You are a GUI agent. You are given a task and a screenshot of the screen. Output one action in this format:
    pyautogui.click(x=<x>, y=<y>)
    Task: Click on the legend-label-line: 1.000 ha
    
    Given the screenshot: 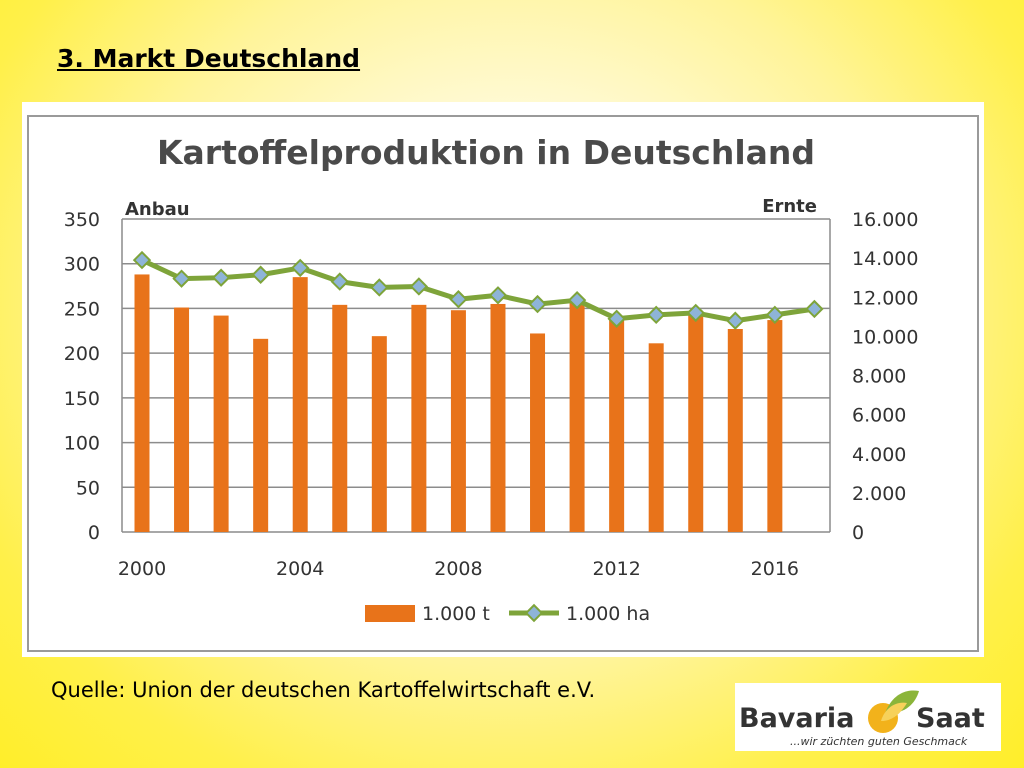 What is the action you would take?
    pyautogui.click(x=608, y=614)
    